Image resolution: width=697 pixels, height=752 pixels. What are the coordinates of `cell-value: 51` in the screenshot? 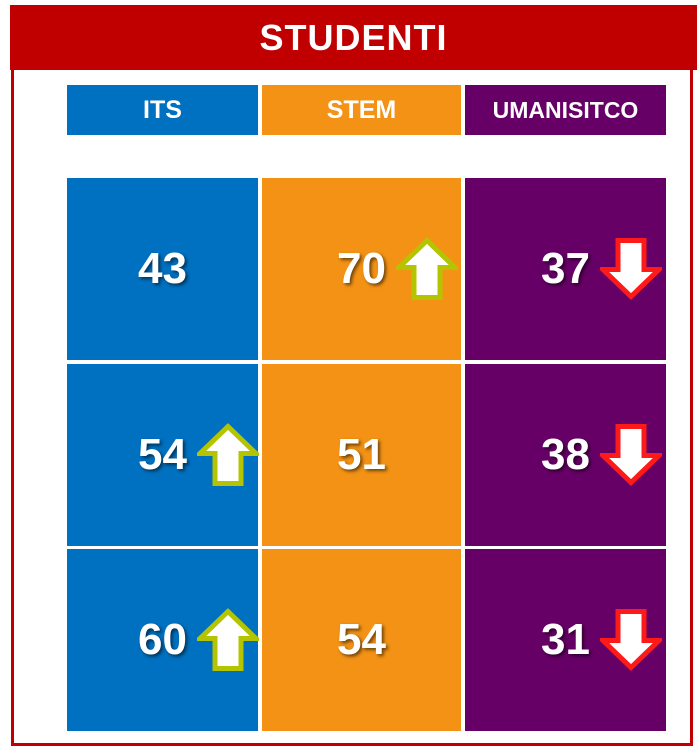 It's located at (361, 454).